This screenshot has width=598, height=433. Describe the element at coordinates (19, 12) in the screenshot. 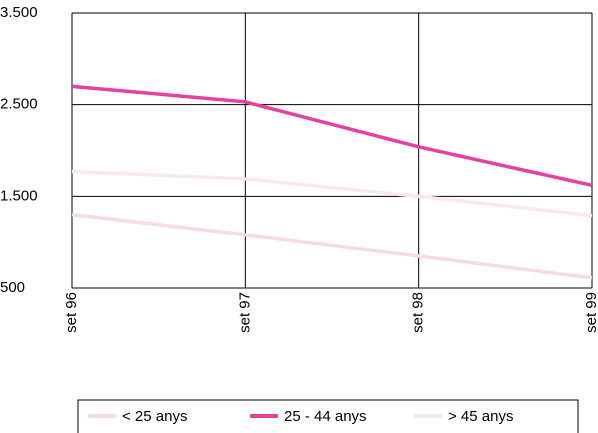

I see `y-tick-label: 3.500` at that location.